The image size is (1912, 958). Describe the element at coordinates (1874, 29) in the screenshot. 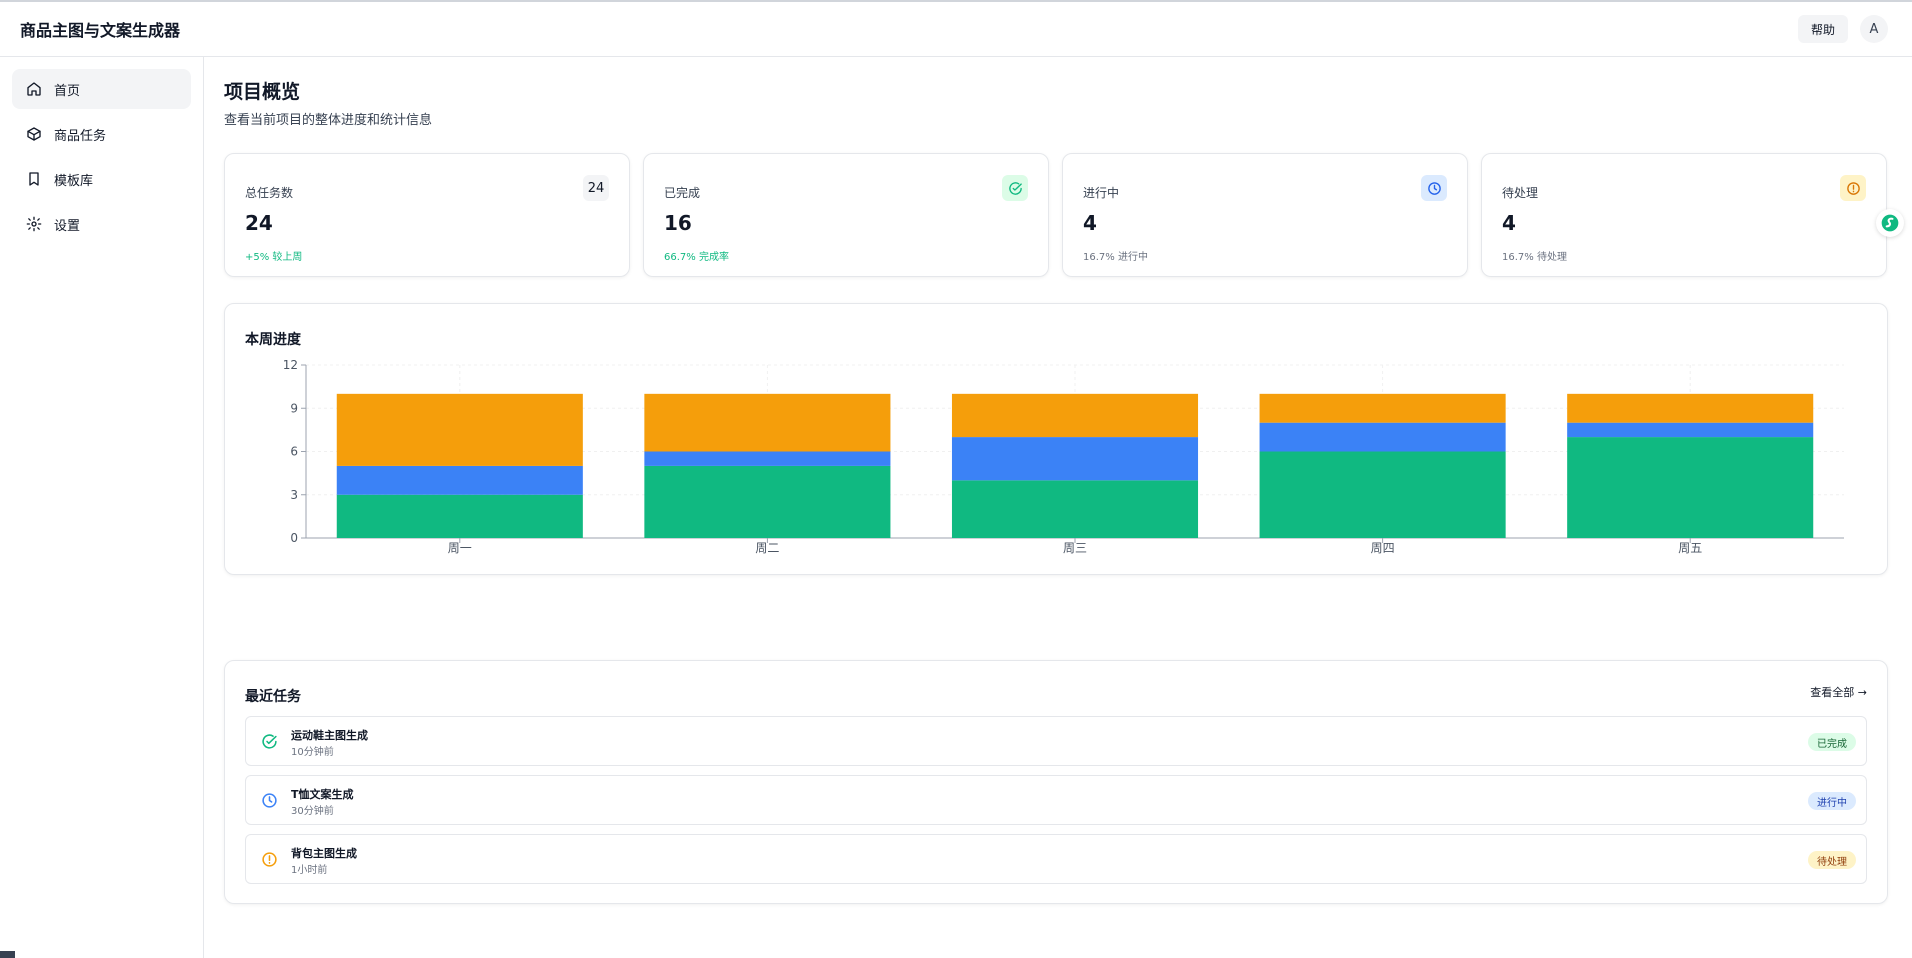

I see `avatar: A` at that location.